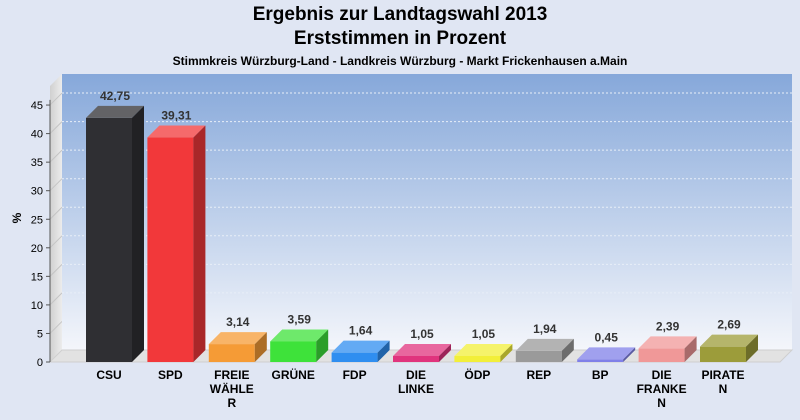 The image size is (800, 420). What do you see at coordinates (238, 322) in the screenshot?
I see `data-label: 3,14` at bounding box center [238, 322].